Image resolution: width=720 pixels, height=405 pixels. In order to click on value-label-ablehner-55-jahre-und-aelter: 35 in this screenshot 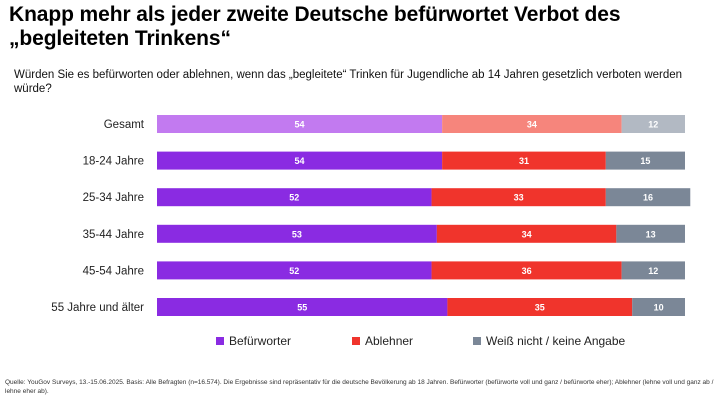, I will do `click(540, 308)`.